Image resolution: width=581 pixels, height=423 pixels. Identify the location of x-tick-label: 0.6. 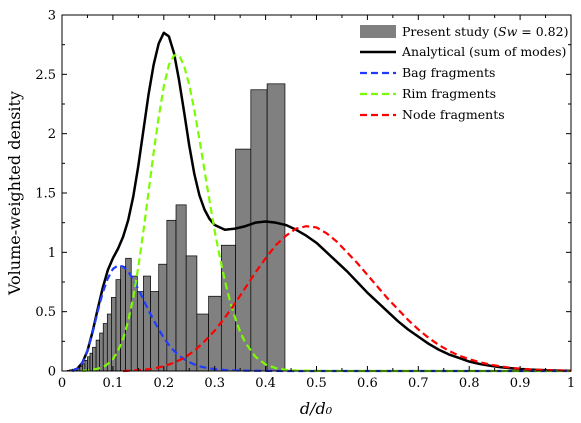
(367, 383).